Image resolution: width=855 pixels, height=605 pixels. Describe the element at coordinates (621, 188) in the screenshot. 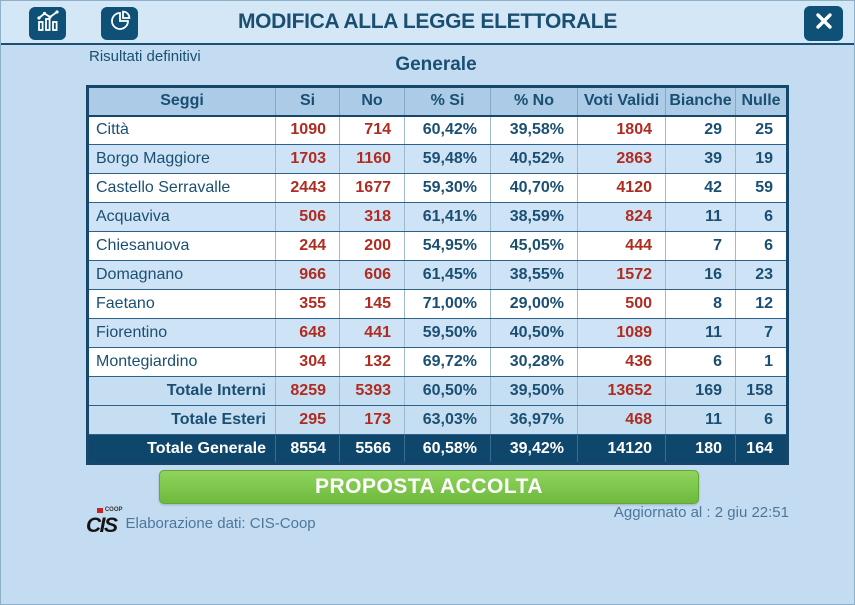

I see `cell-voti-validi: 4120` at that location.